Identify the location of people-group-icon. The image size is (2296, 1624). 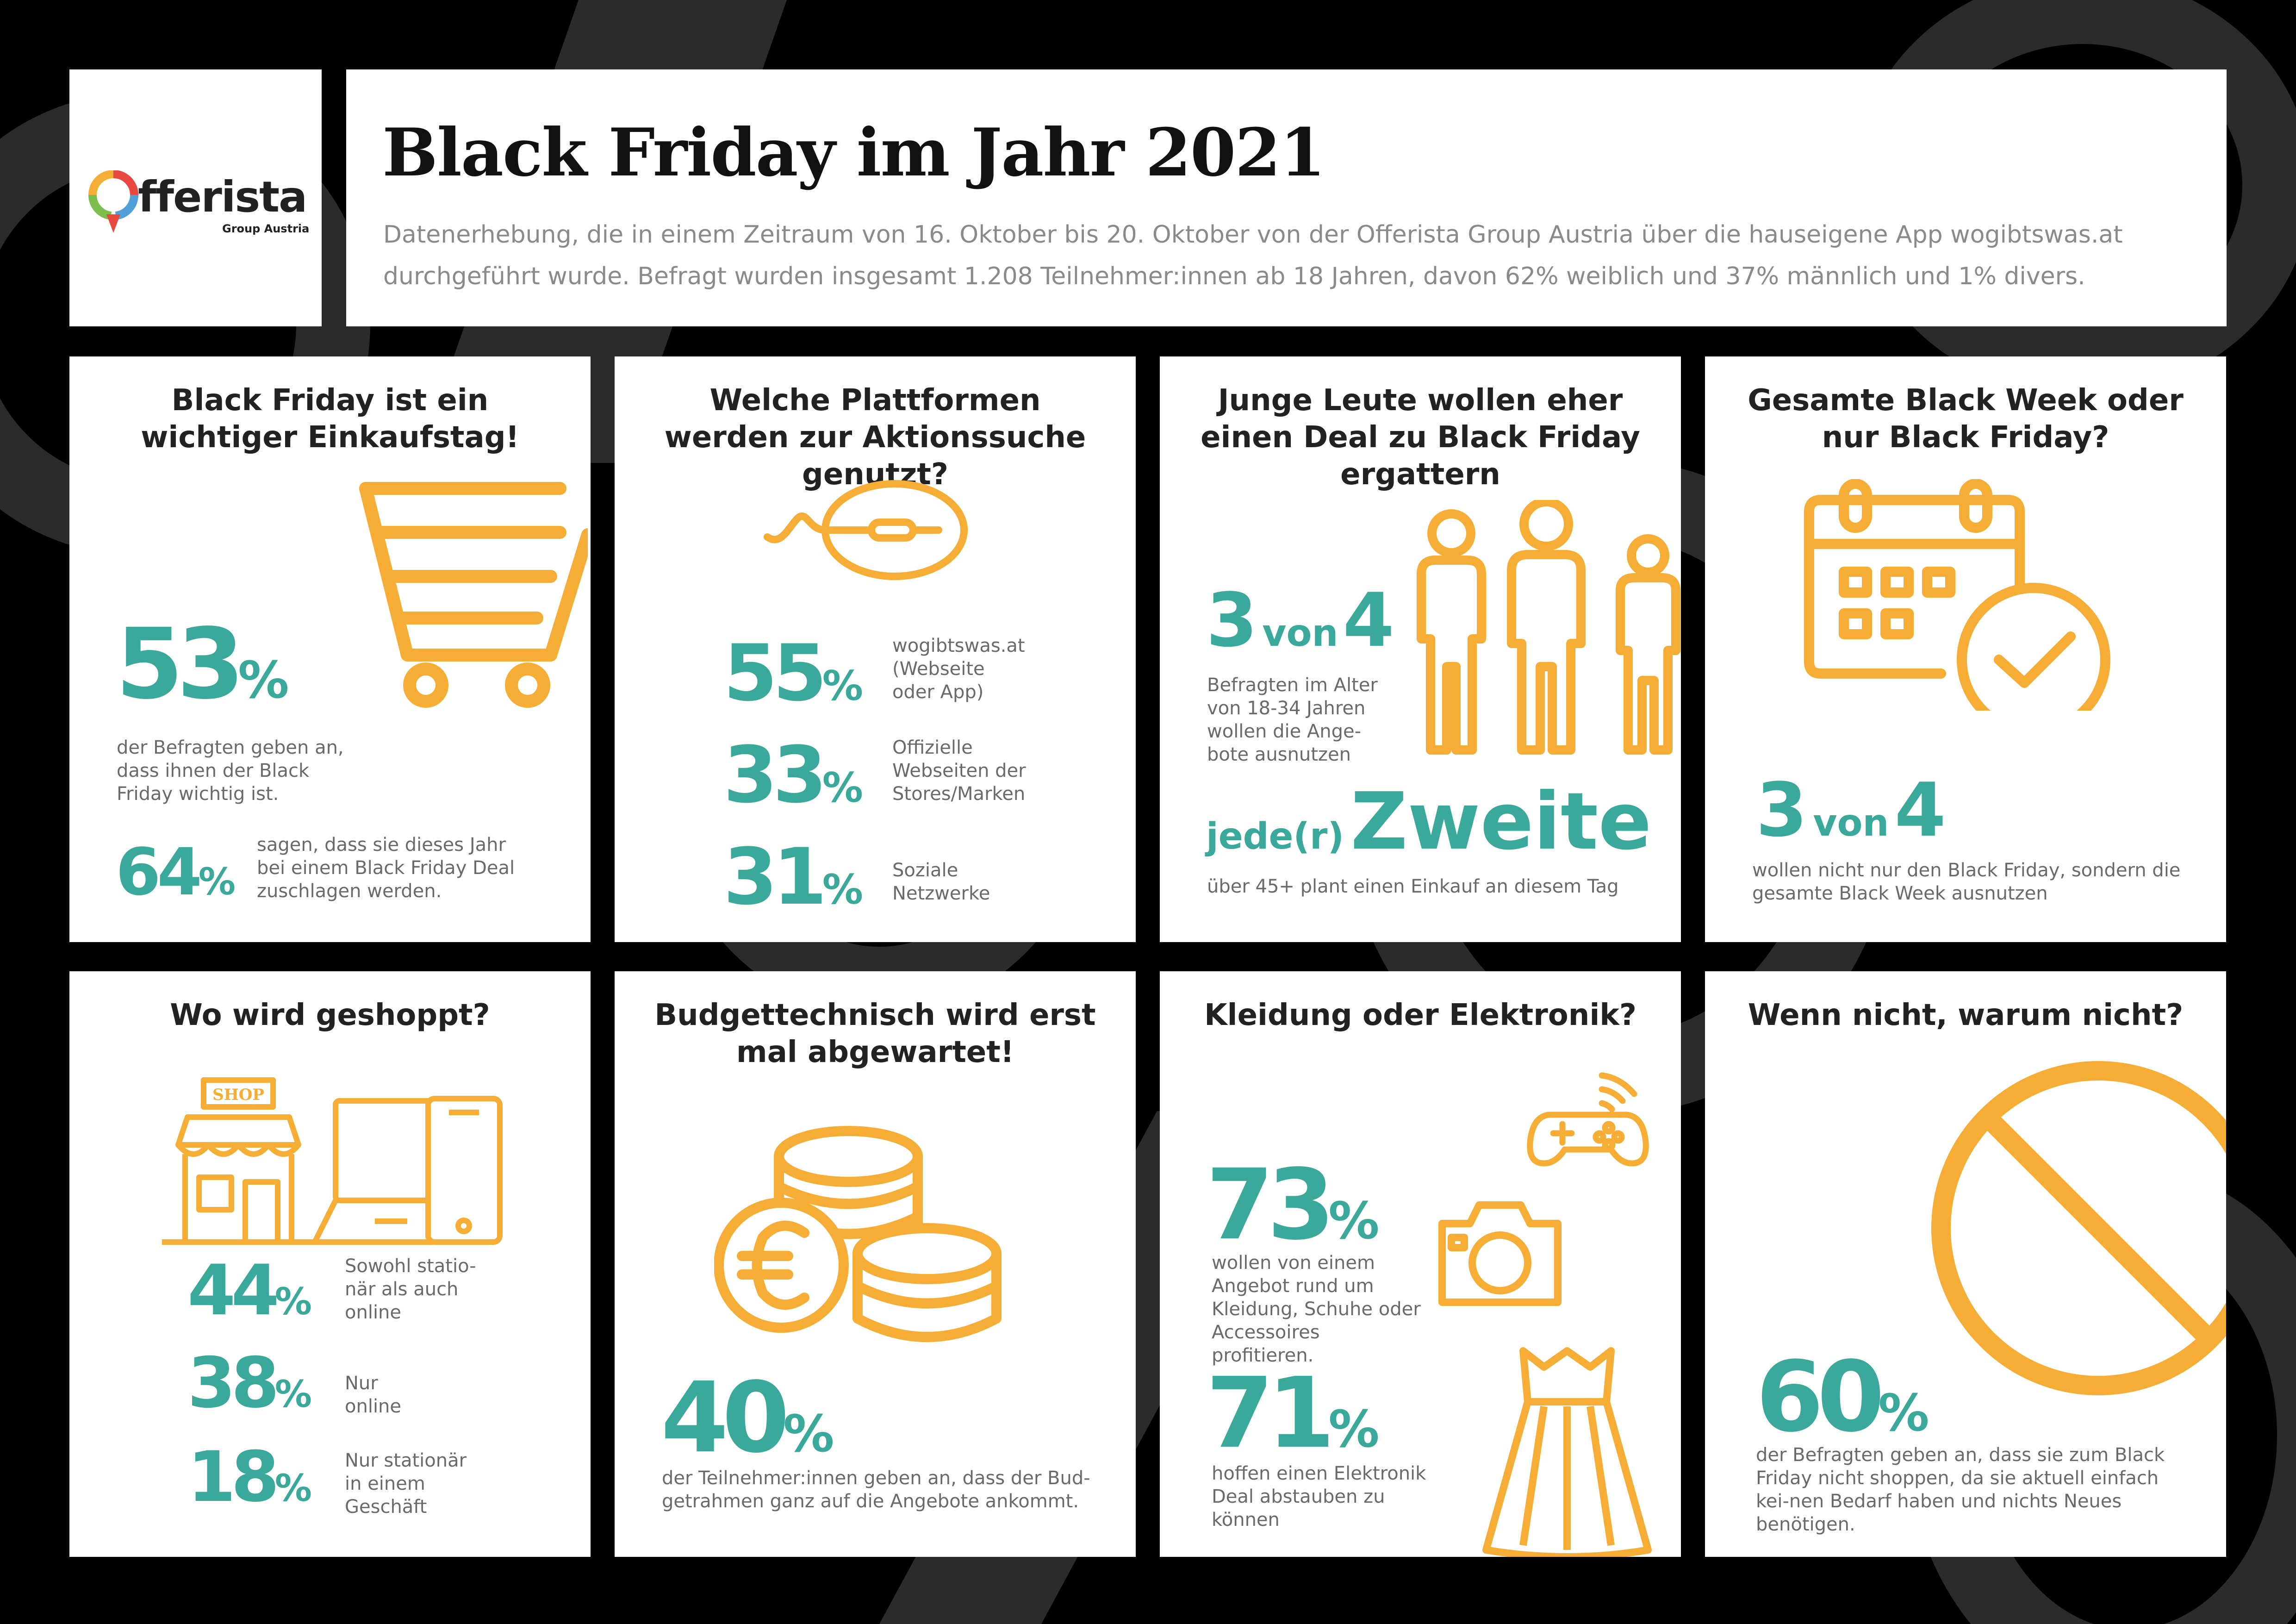
(1548, 627).